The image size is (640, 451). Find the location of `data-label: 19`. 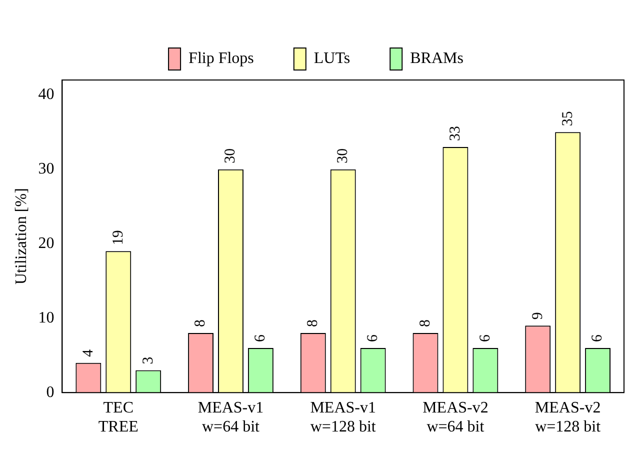

data-label: 19 is located at coordinates (118, 238).